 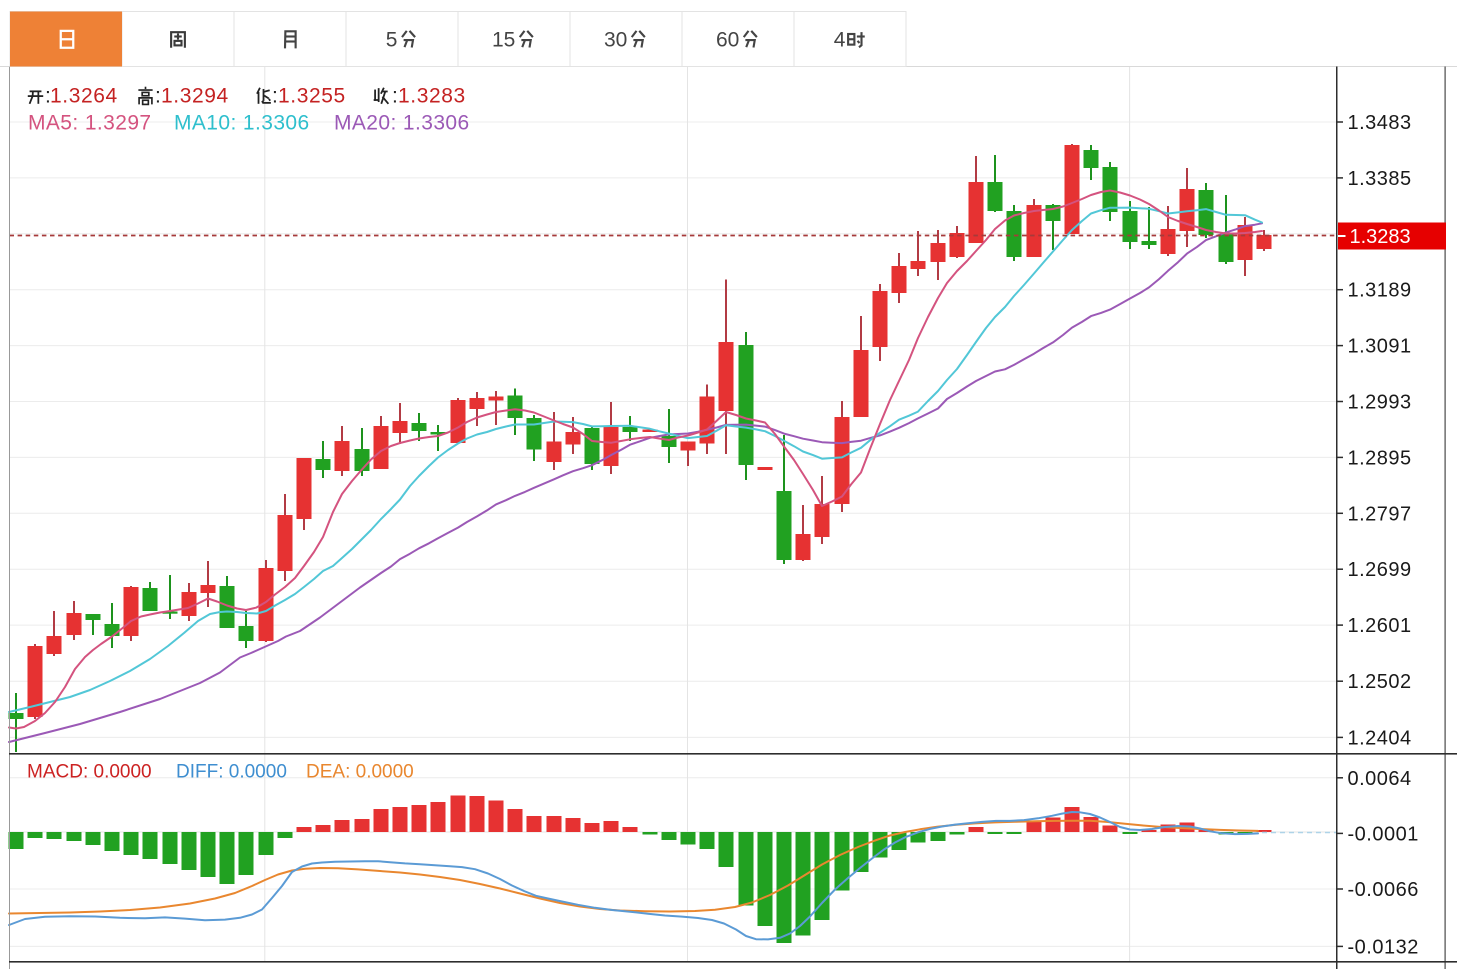 What do you see at coordinates (402, 123) in the screenshot?
I see `svg-text: MA20: 1.3306` at bounding box center [402, 123].